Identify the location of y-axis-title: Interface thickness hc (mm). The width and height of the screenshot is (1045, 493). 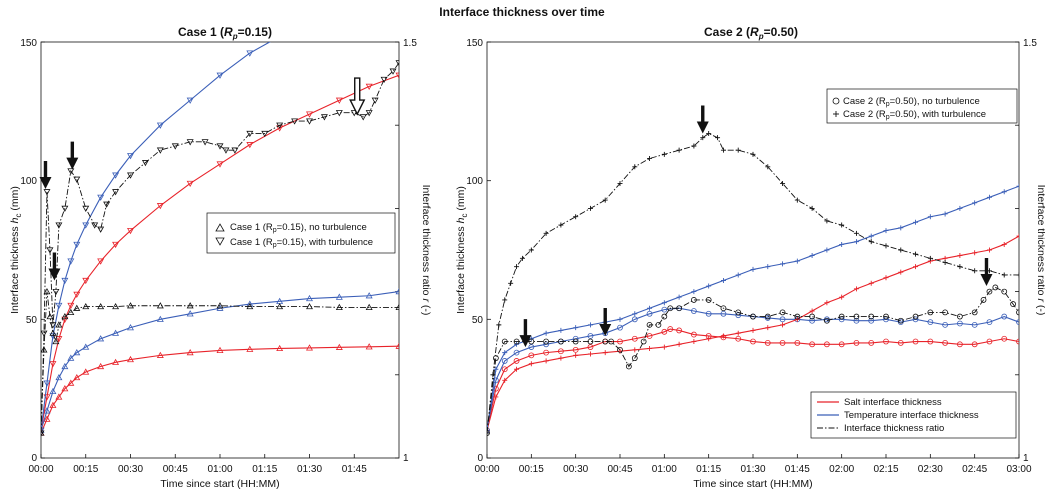
(16, 250).